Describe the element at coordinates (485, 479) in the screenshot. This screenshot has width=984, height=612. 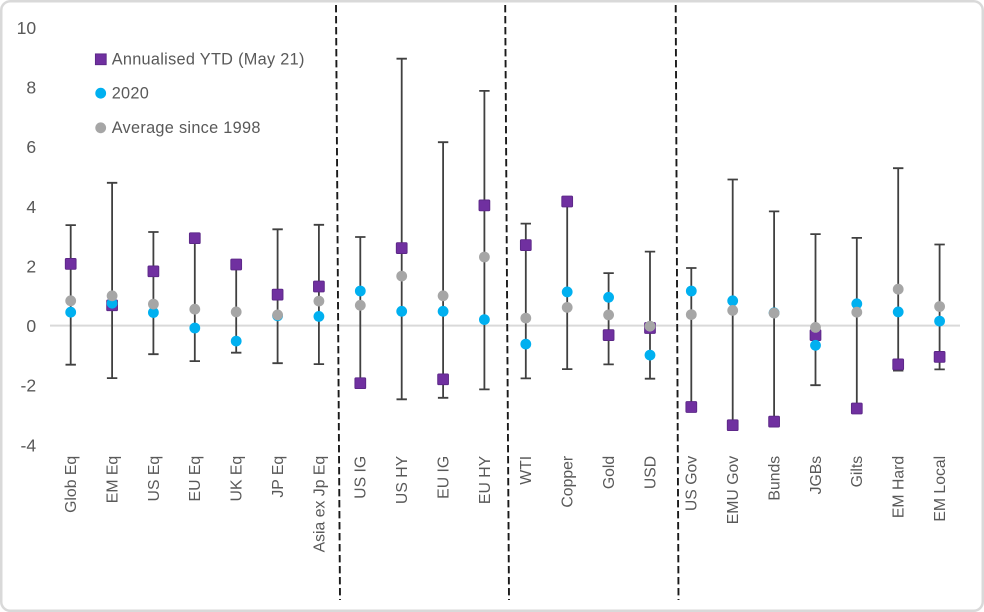
I see `svg-text: EU HY` at that location.